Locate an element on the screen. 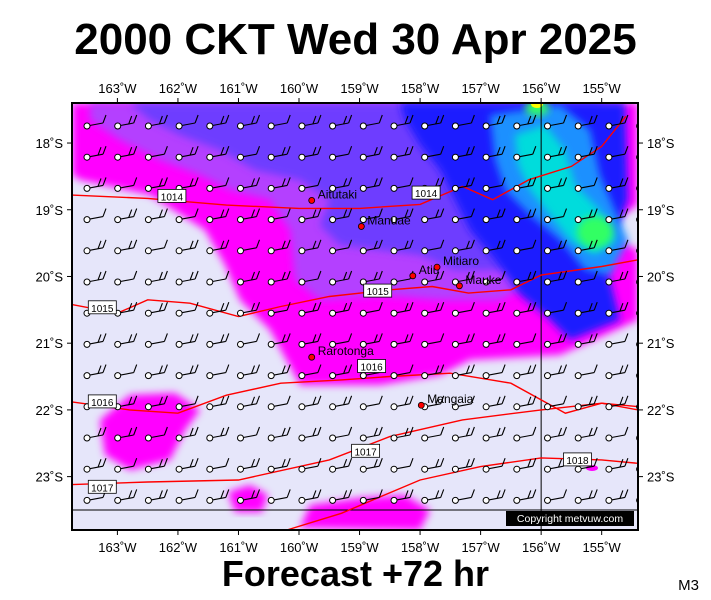 The image size is (711, 600). isobar-label: 1015 is located at coordinates (102, 307).